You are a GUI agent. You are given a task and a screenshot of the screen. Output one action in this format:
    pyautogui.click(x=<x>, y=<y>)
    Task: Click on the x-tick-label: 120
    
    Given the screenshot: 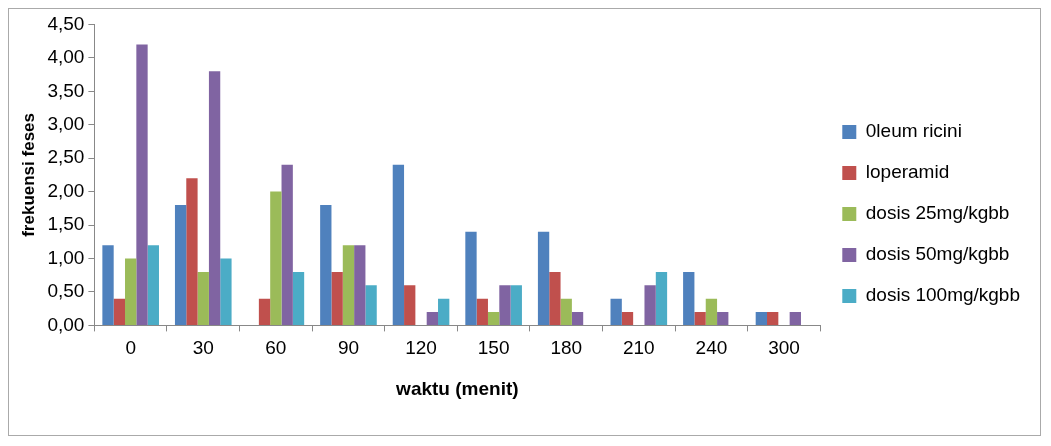 What is the action you would take?
    pyautogui.click(x=421, y=348)
    